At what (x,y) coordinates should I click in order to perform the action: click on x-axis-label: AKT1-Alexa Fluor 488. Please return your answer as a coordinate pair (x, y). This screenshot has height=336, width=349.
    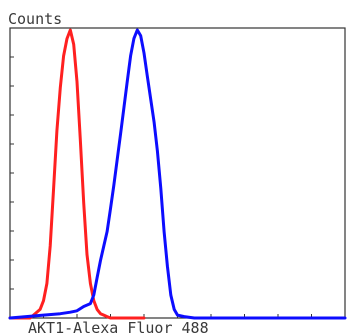
    Looking at the image, I should click on (118, 327).